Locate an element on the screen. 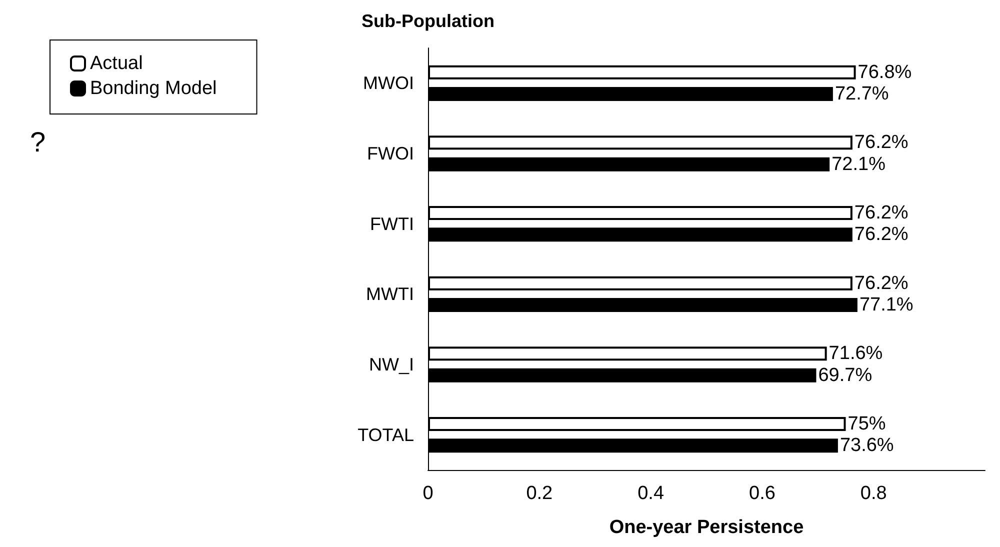  data-label: 76.8% is located at coordinates (885, 72).